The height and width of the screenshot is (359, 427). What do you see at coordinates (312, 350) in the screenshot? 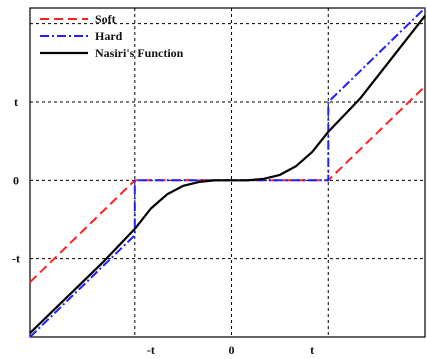
I see `x-tick-label-2: t` at bounding box center [312, 350].